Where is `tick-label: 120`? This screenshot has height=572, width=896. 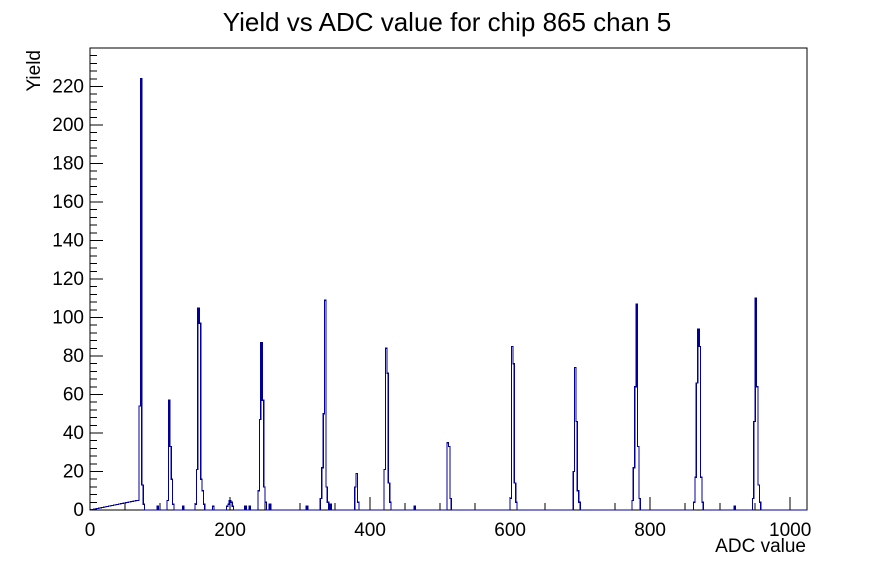
tick-label: 120 is located at coordinates (68, 279).